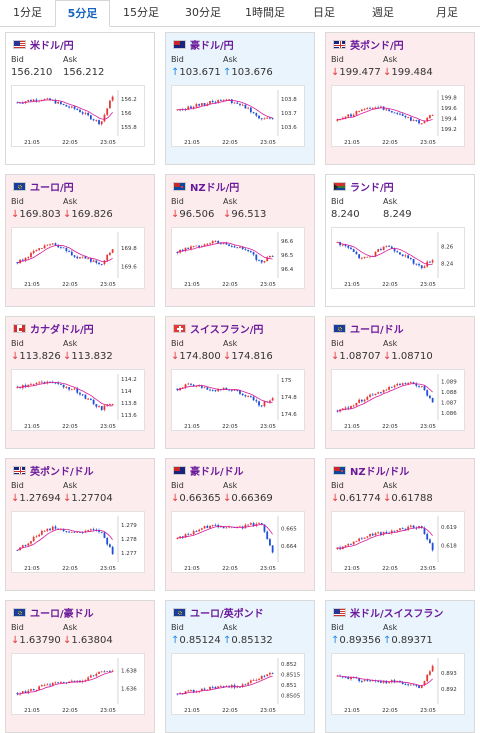 The height and width of the screenshot is (733, 480). I want to click on tab-3: 30分足, so click(203, 12).